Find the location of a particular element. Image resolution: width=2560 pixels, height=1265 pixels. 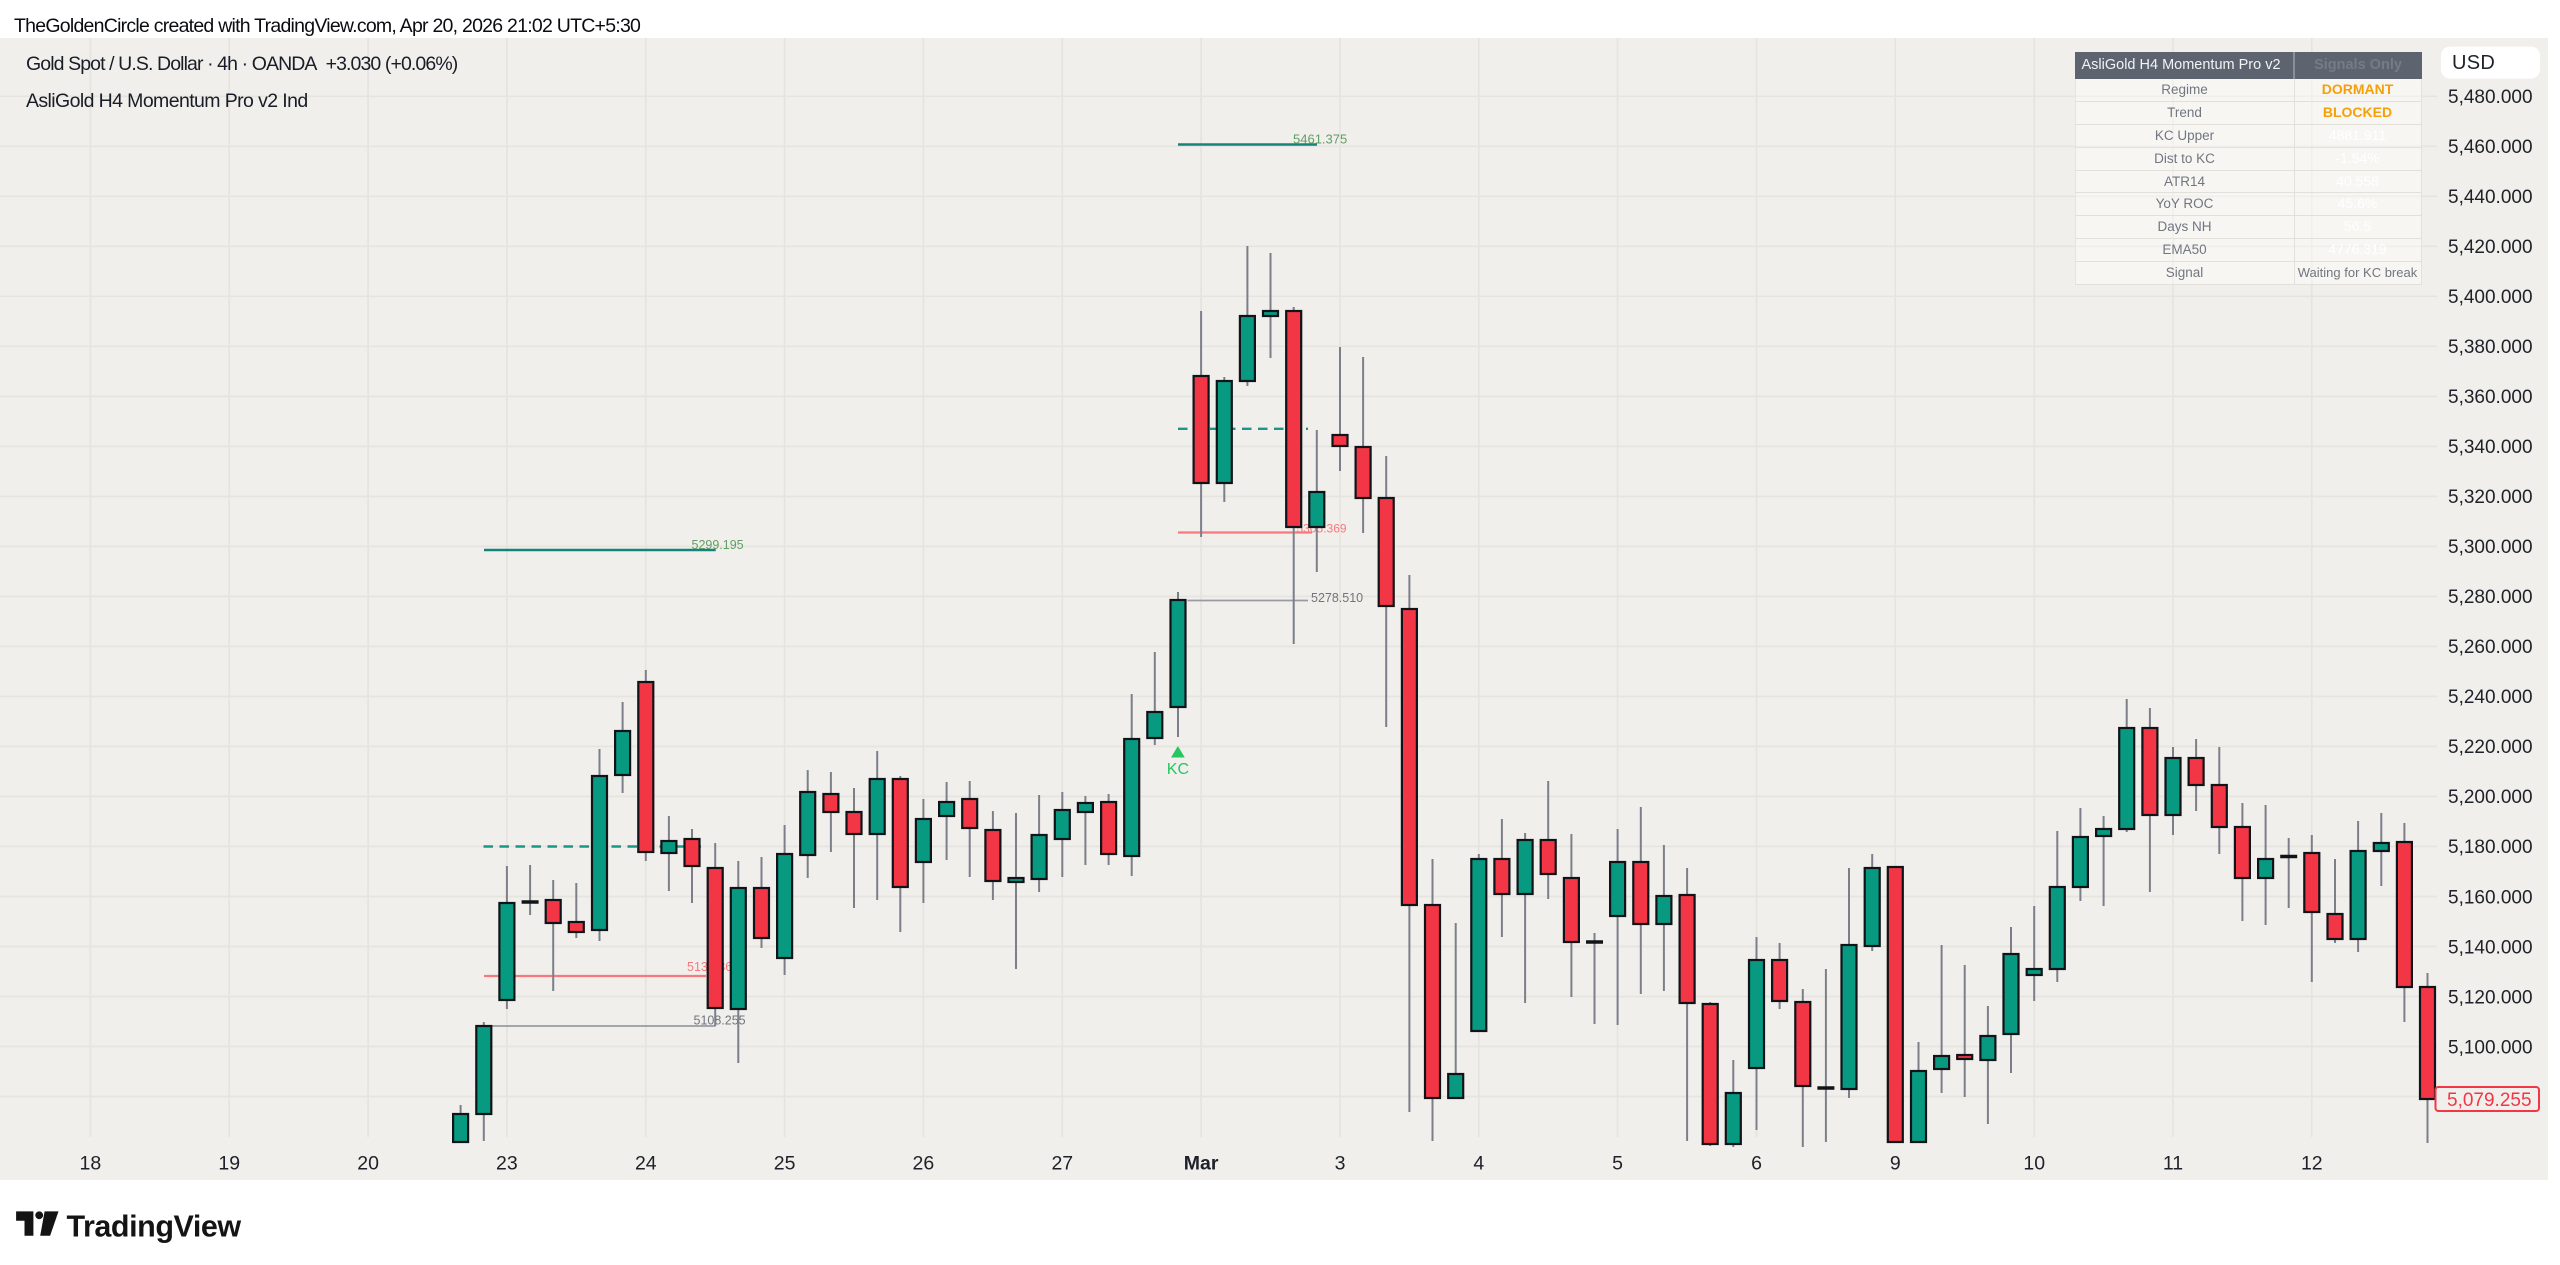

svg-text: 5,160.000 is located at coordinates (2490, 897).